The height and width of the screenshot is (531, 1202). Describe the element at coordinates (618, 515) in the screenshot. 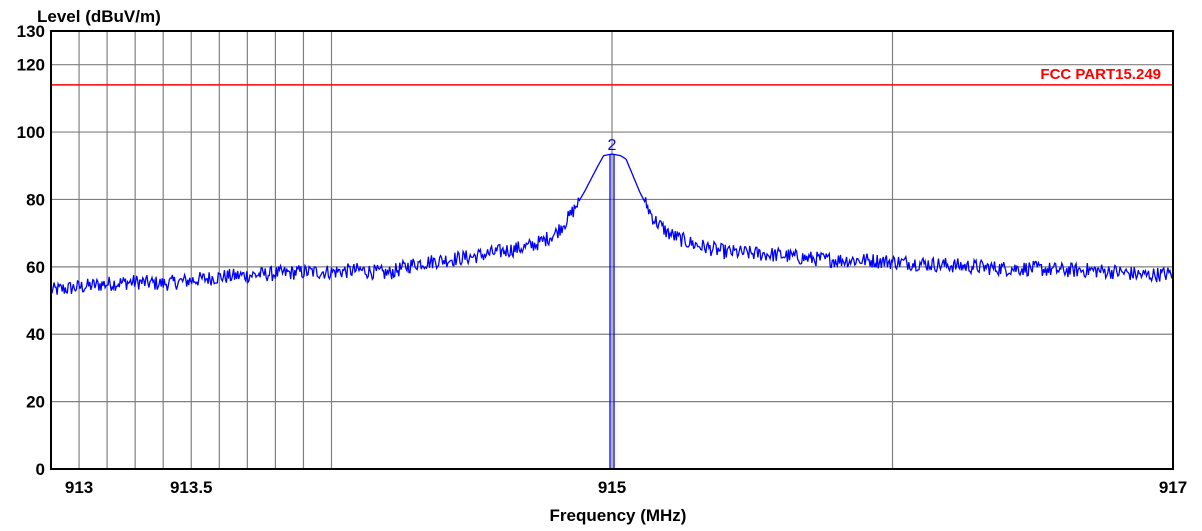

I see `x-axis-label: Frequency (MHz)` at that location.